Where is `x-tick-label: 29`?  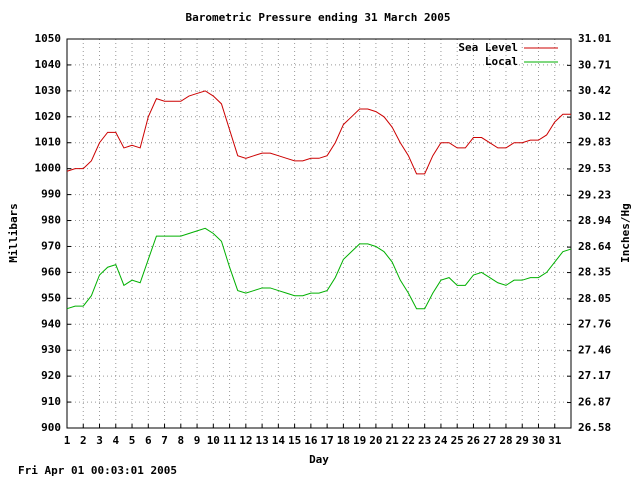
x-tick-label: 29 is located at coordinates (522, 440).